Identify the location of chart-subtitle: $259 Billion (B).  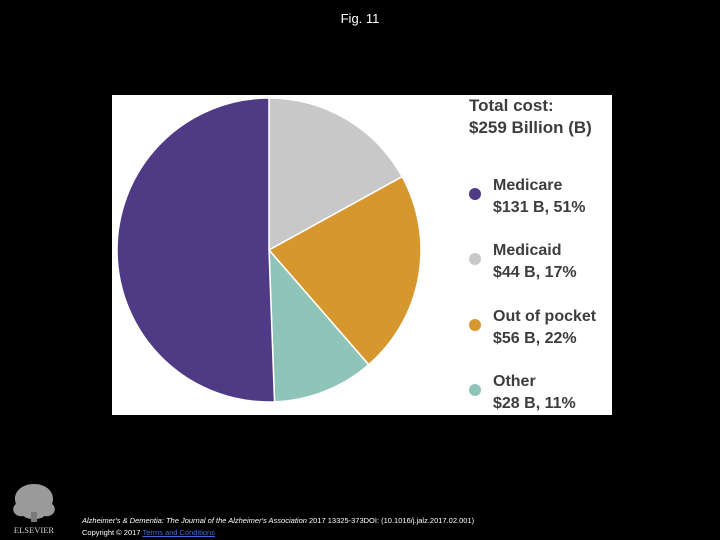
(530, 127).